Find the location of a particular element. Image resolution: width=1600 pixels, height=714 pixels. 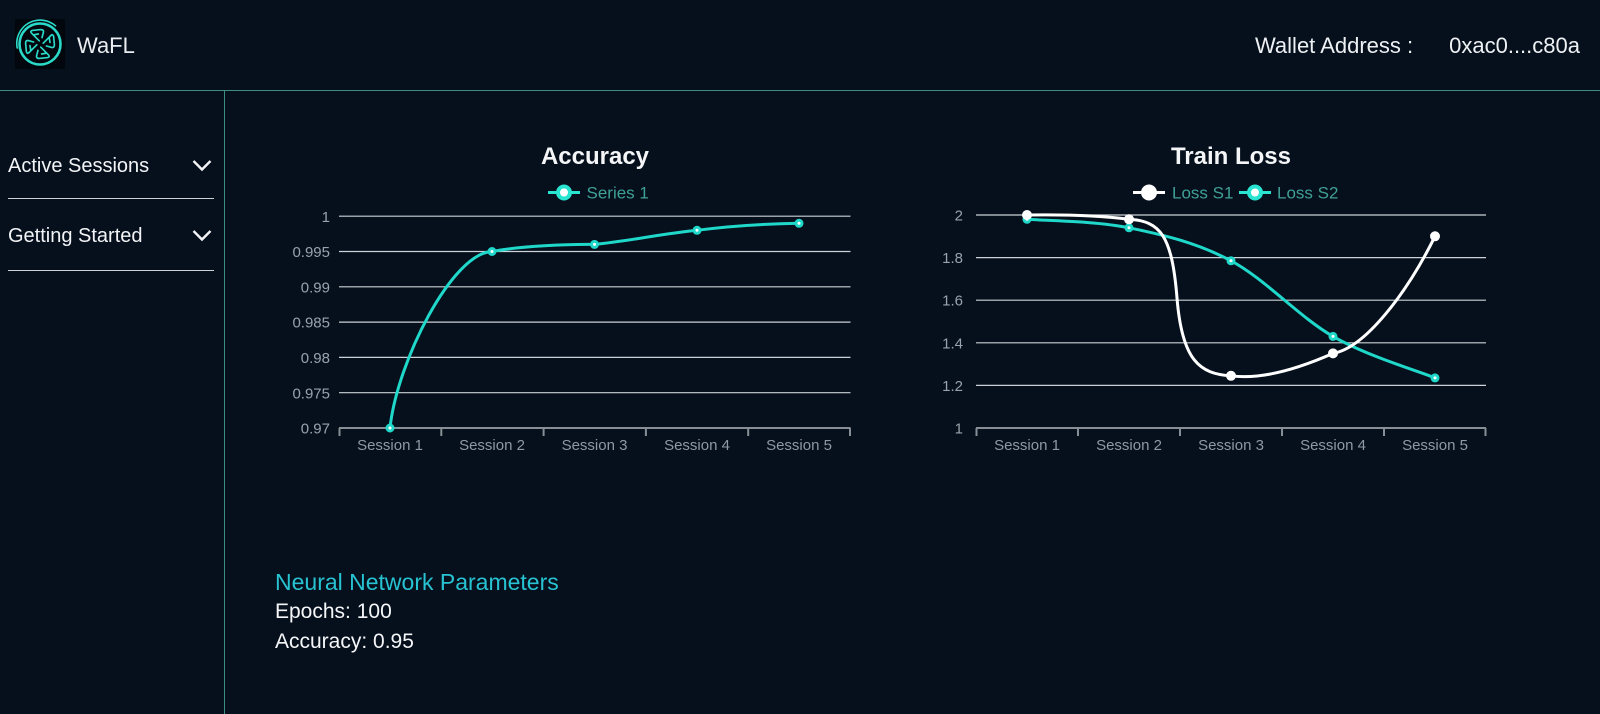

svg-text: 0.97 is located at coordinates (315, 429).